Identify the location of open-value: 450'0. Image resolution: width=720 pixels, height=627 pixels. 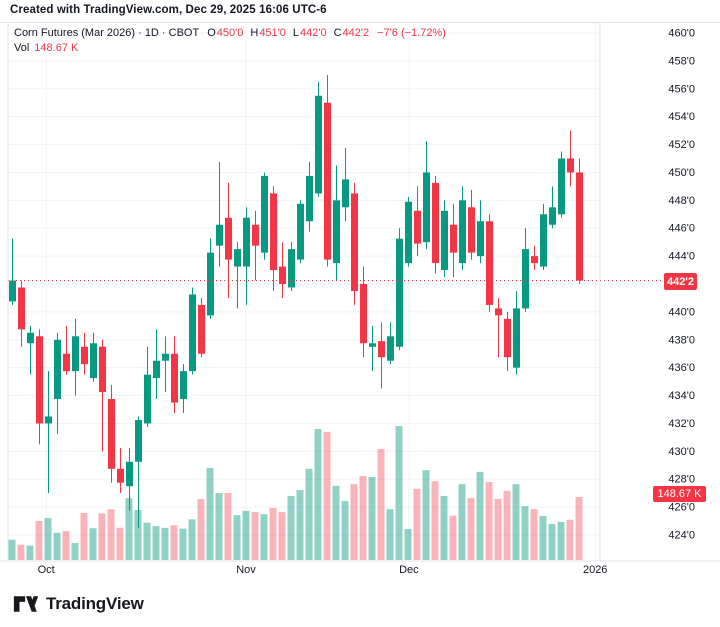
(230, 33).